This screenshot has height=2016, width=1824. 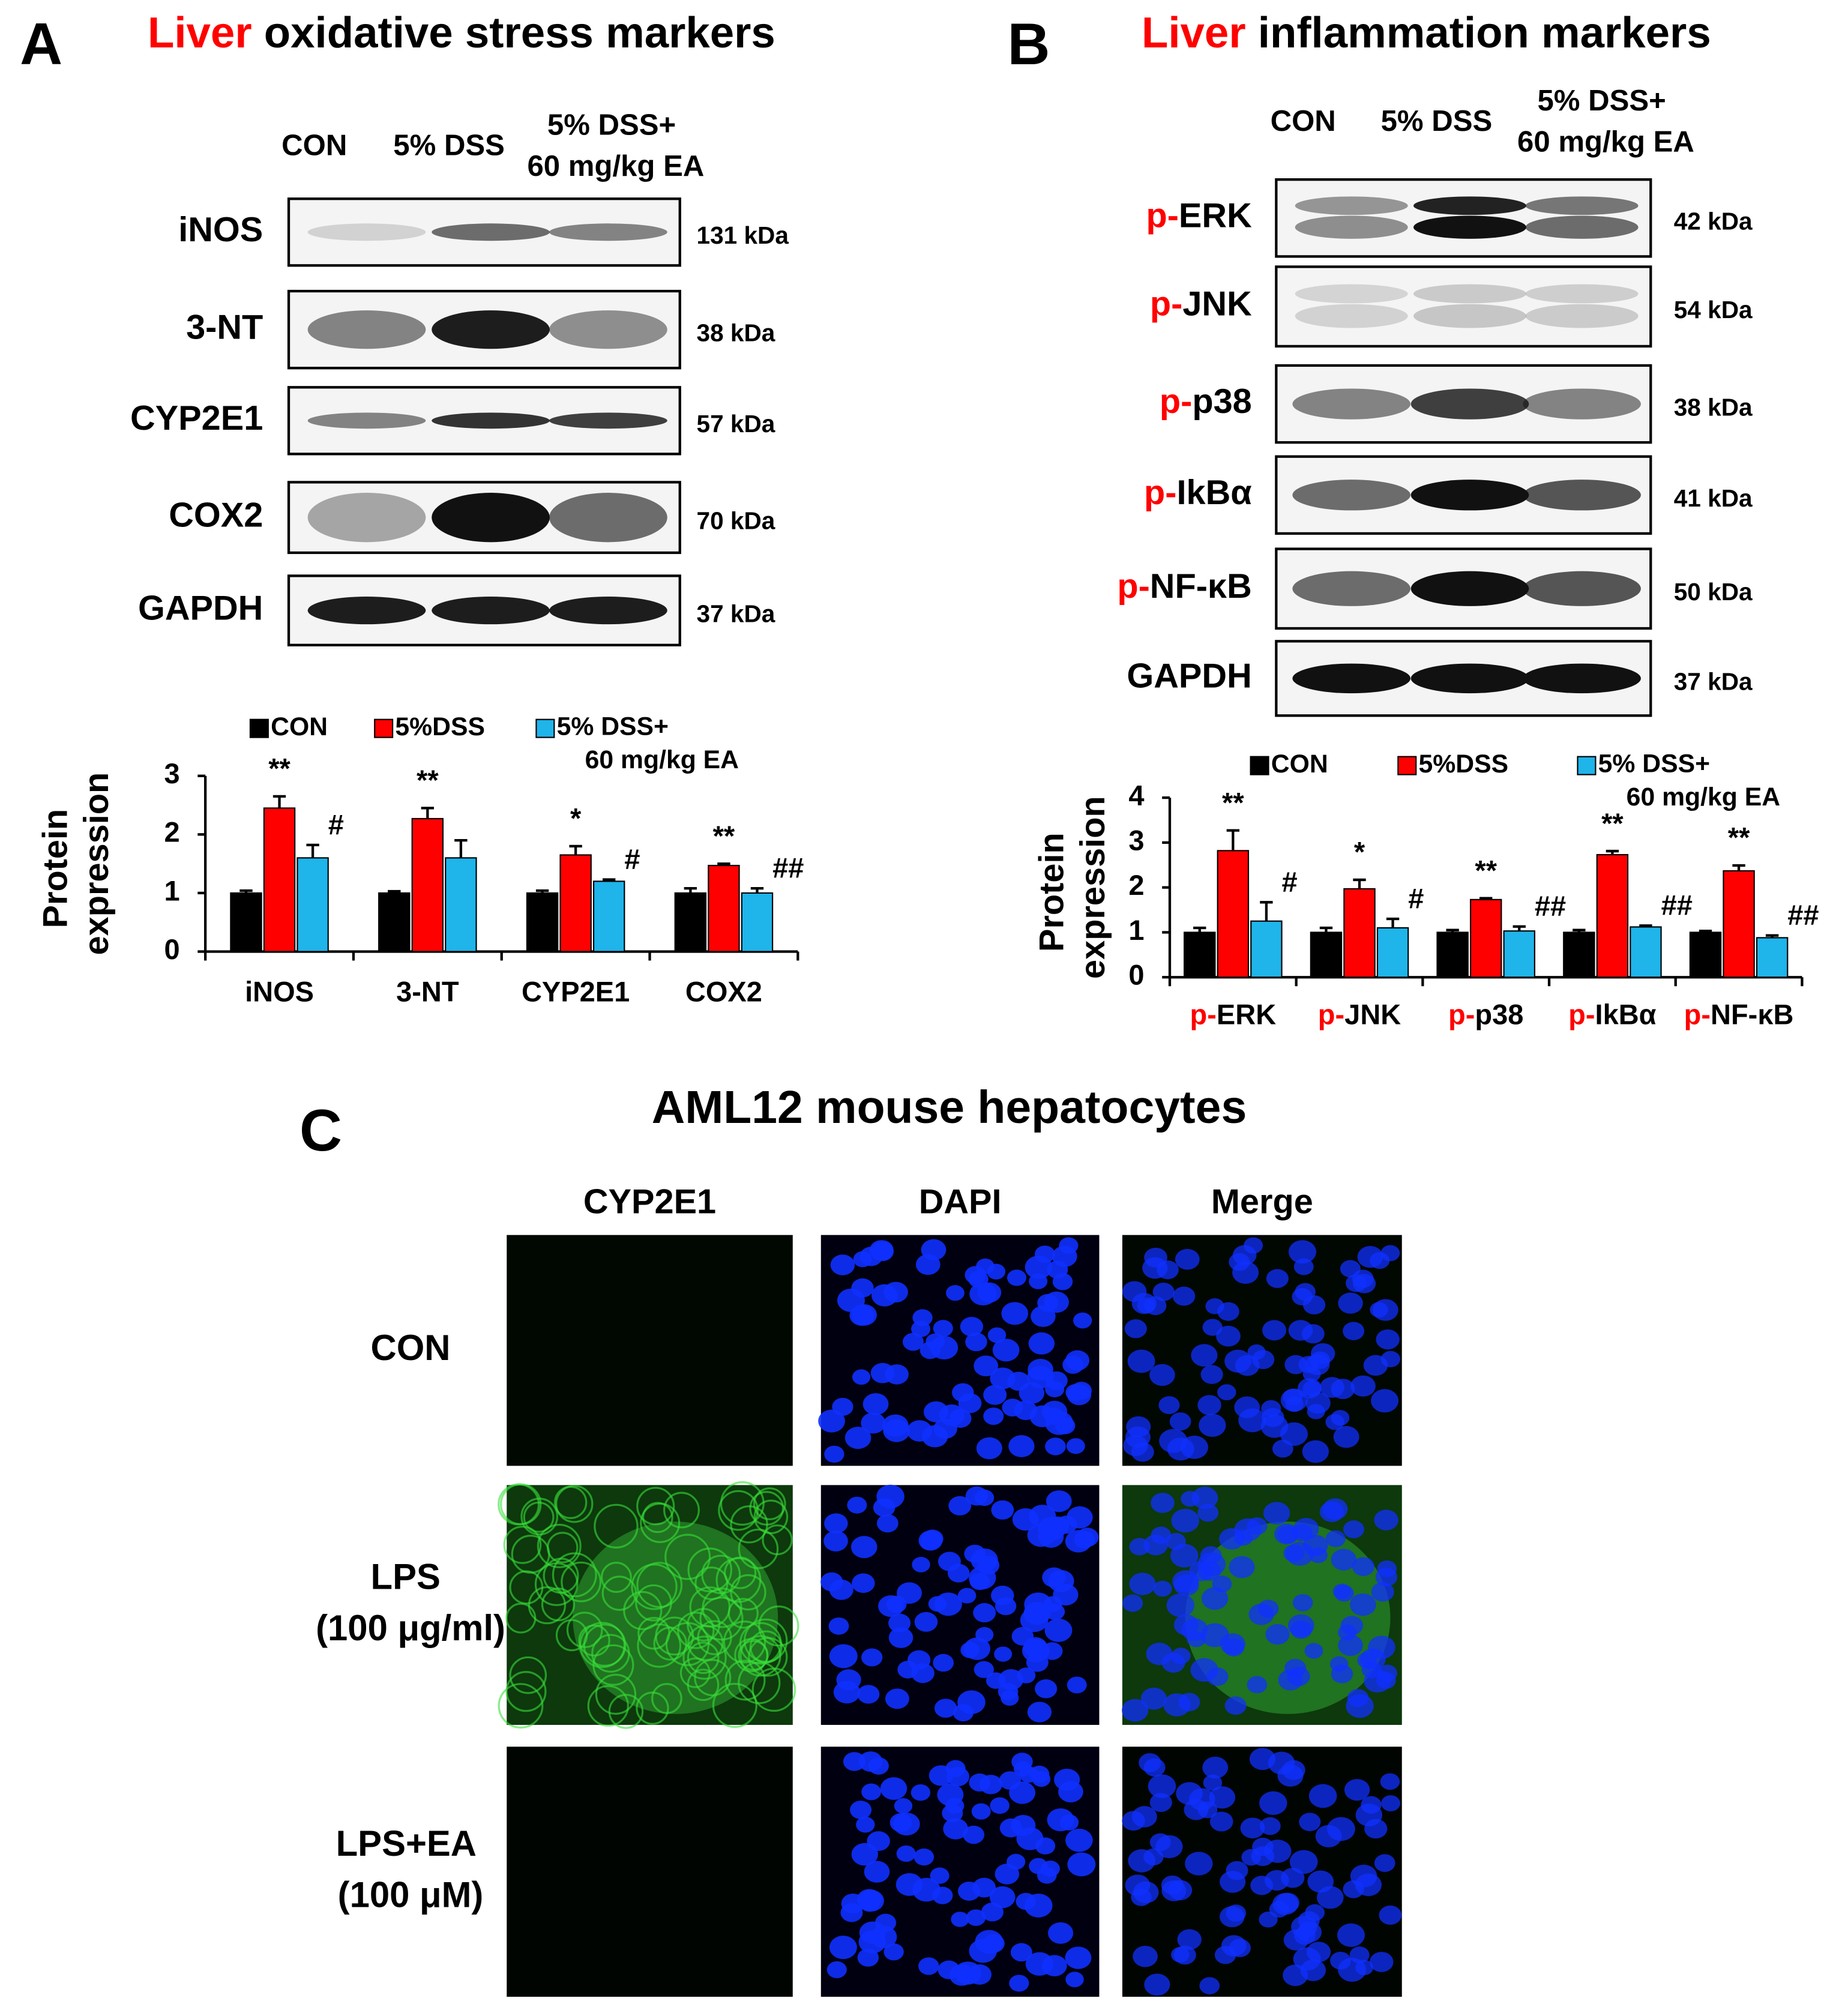 What do you see at coordinates (576, 818) in the screenshot?
I see `significance-label: *` at bounding box center [576, 818].